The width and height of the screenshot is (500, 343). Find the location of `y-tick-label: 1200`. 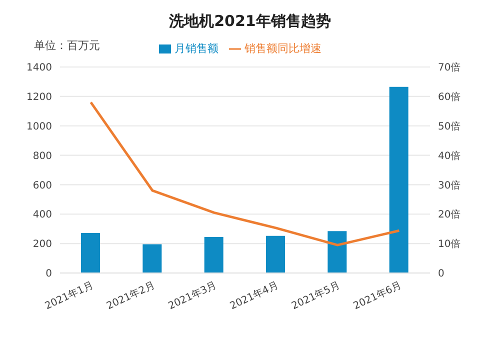

y-tick-label: 1200 is located at coordinates (39, 97).